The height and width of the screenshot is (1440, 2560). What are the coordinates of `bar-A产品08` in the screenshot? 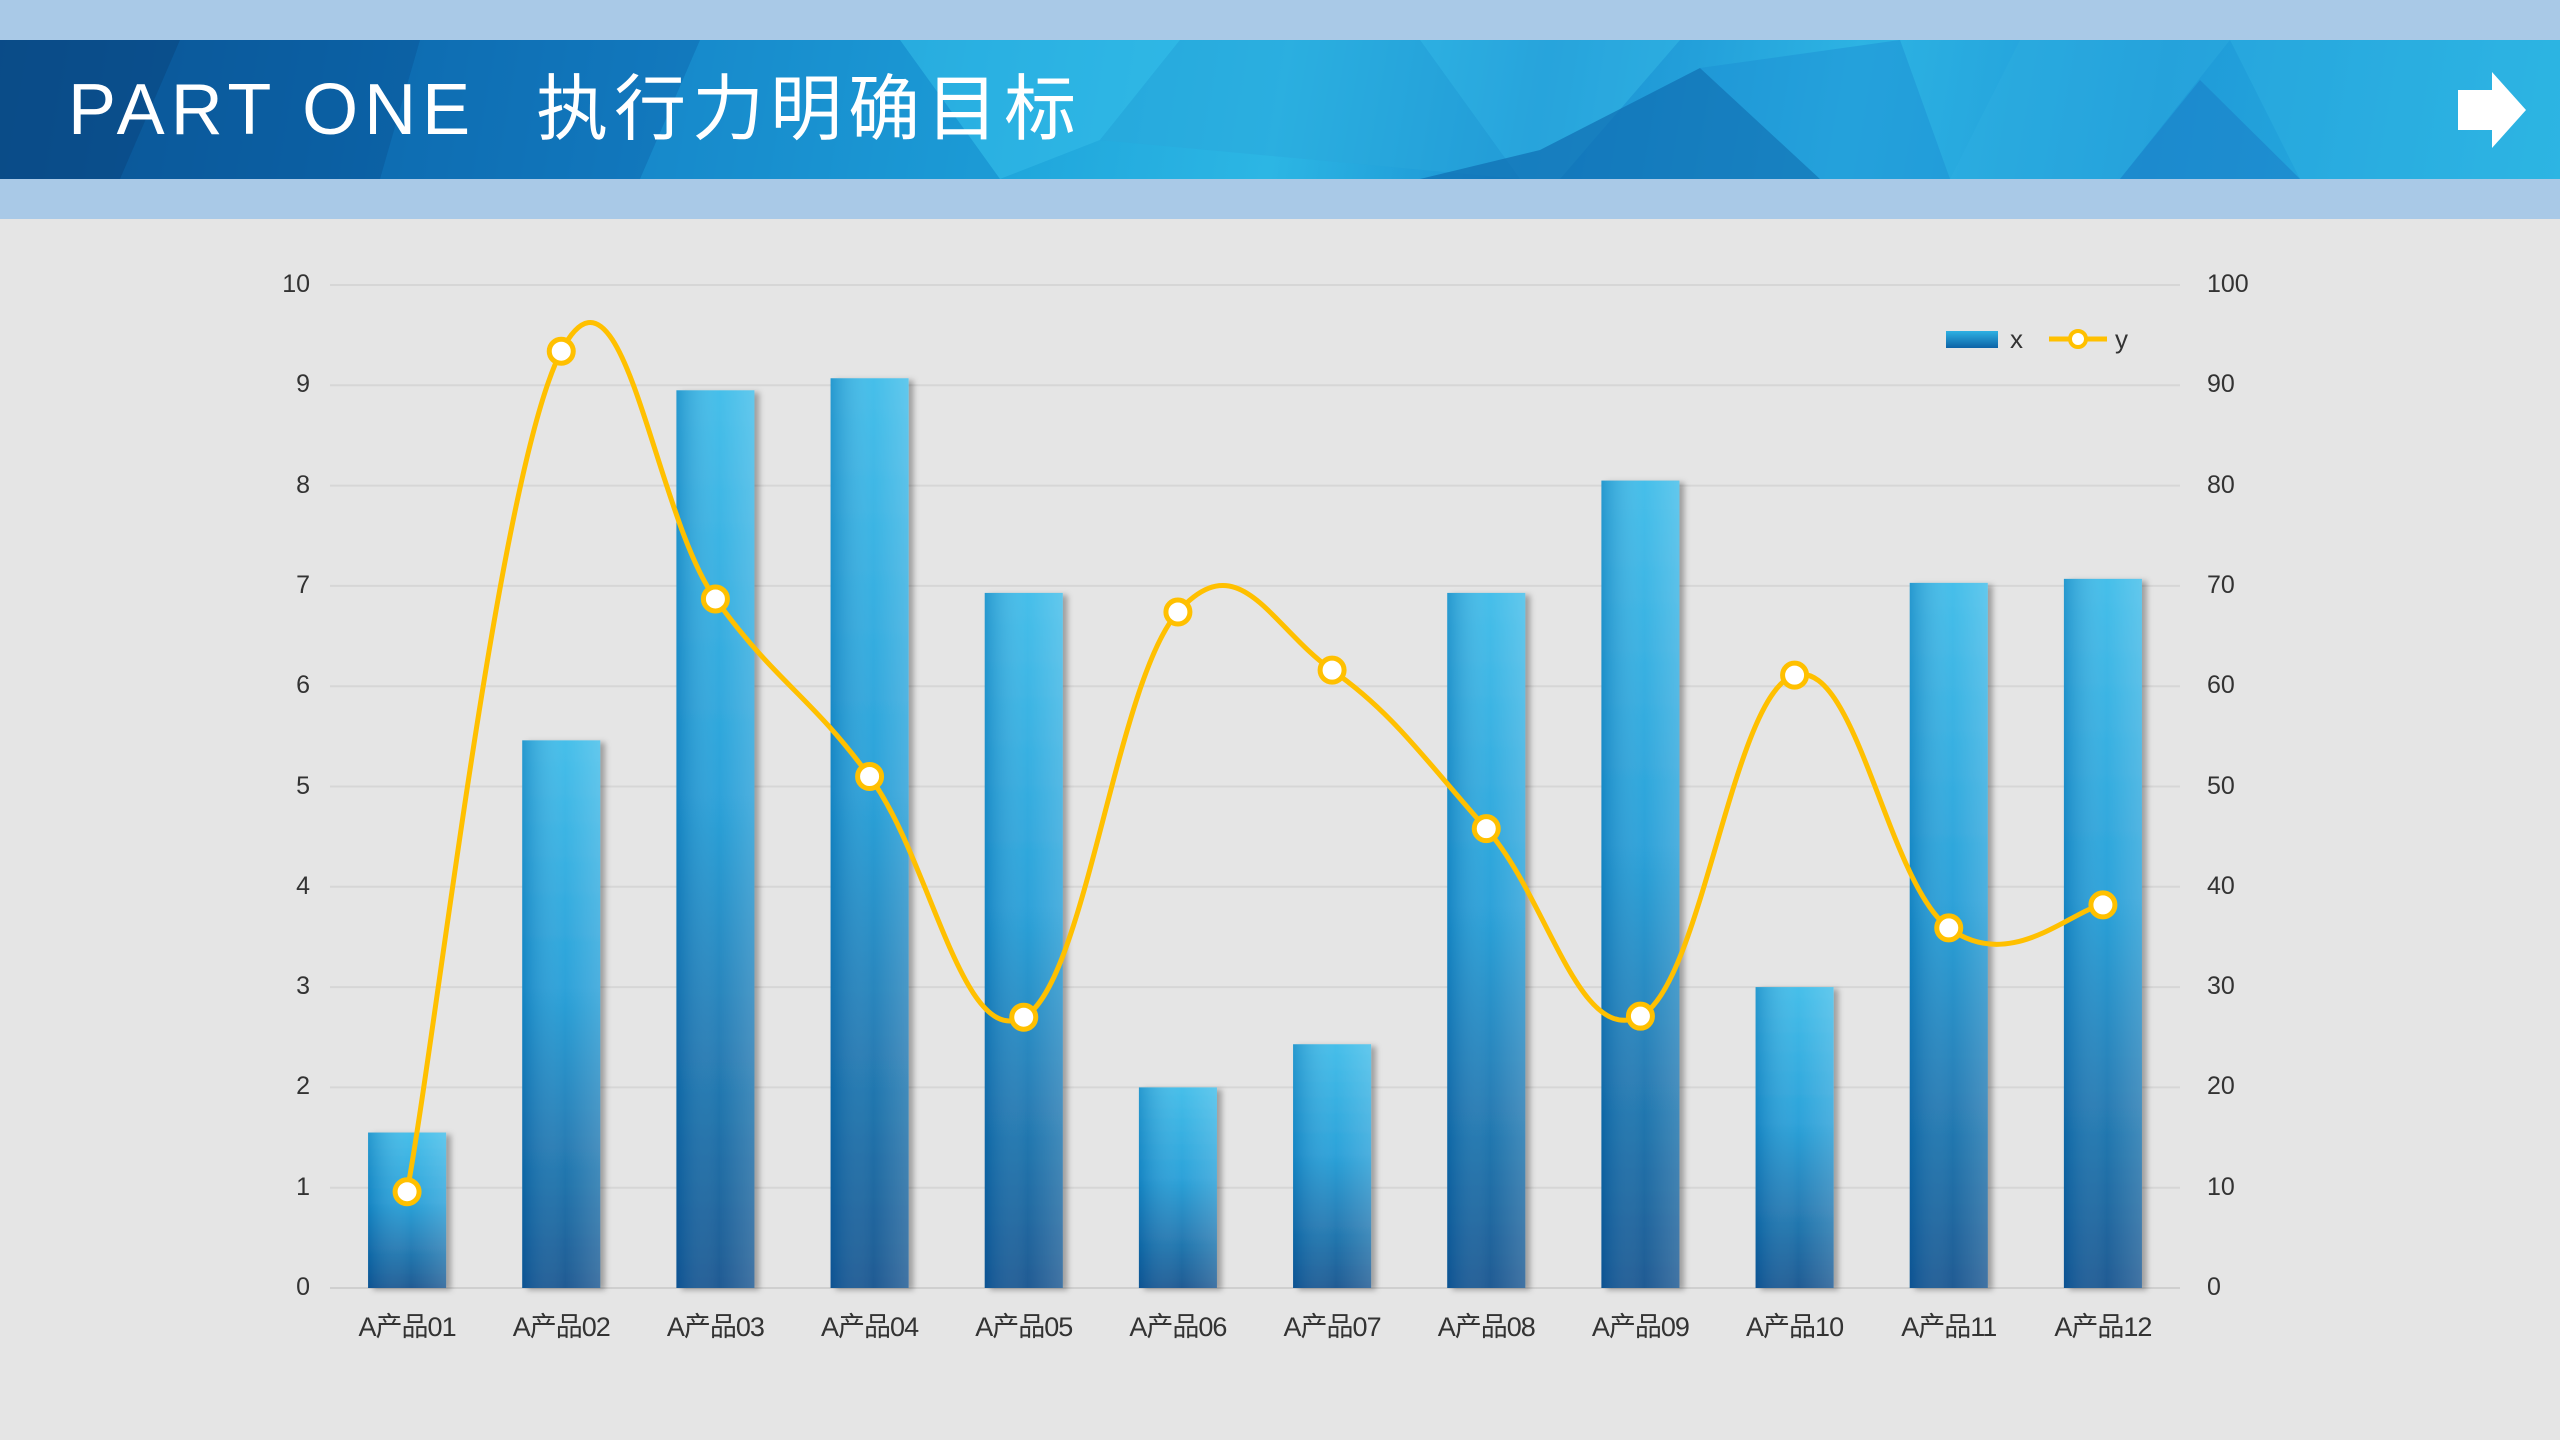 It's located at (1486, 940).